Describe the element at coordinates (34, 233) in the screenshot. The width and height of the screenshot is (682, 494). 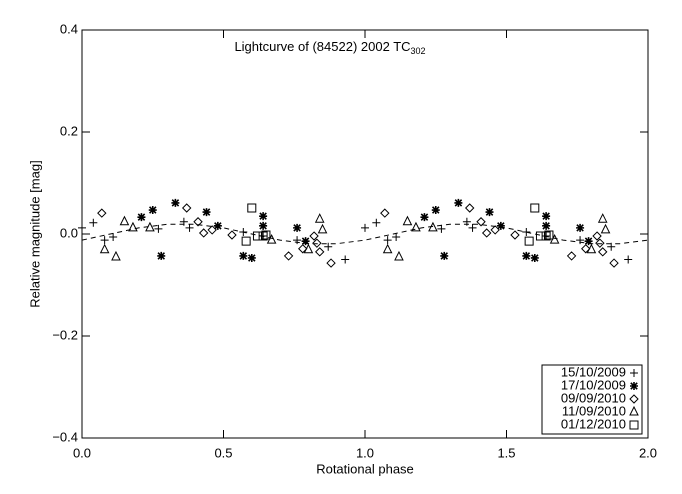
I see `y-axis-label: Relative magnitude [mag]` at that location.